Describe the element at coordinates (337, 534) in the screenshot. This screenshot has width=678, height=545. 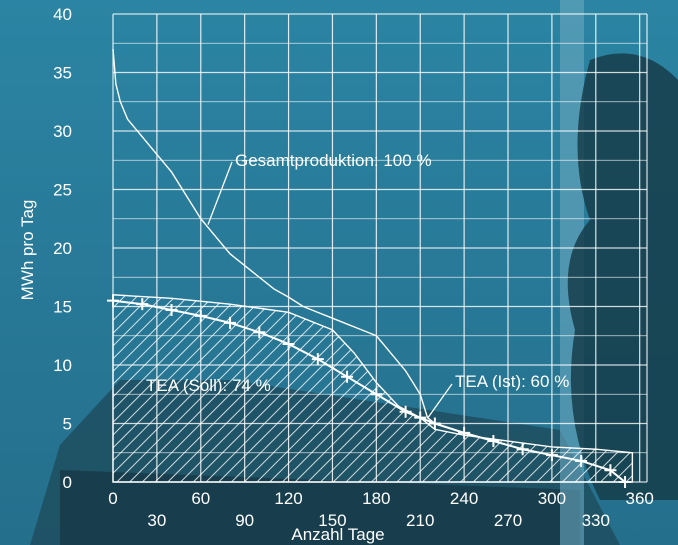
I see `x-axis-label: Anzahl Tage` at that location.